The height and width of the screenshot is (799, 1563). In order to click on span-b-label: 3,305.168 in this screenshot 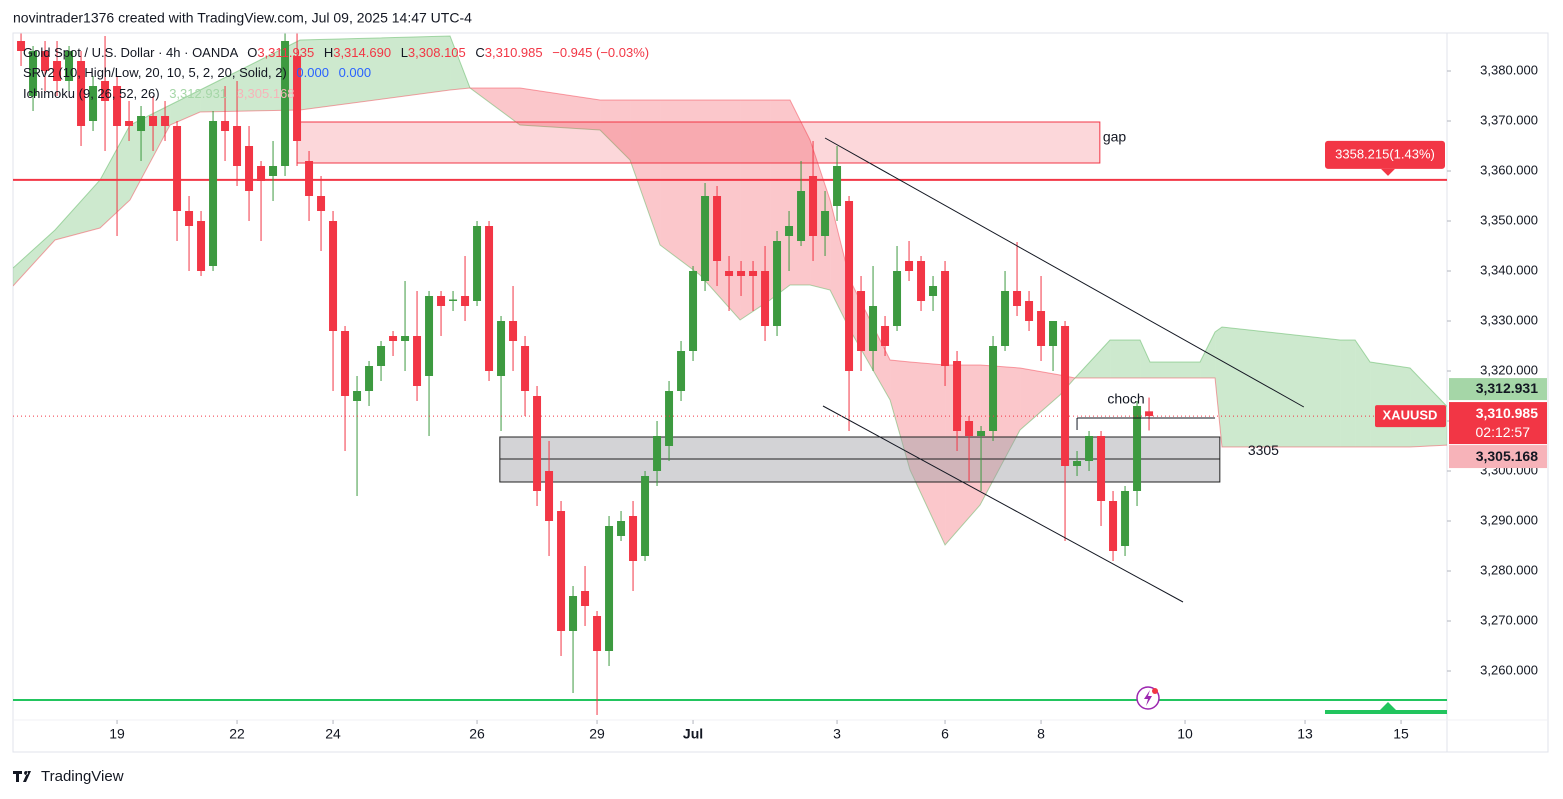, I will do `click(1507, 456)`.